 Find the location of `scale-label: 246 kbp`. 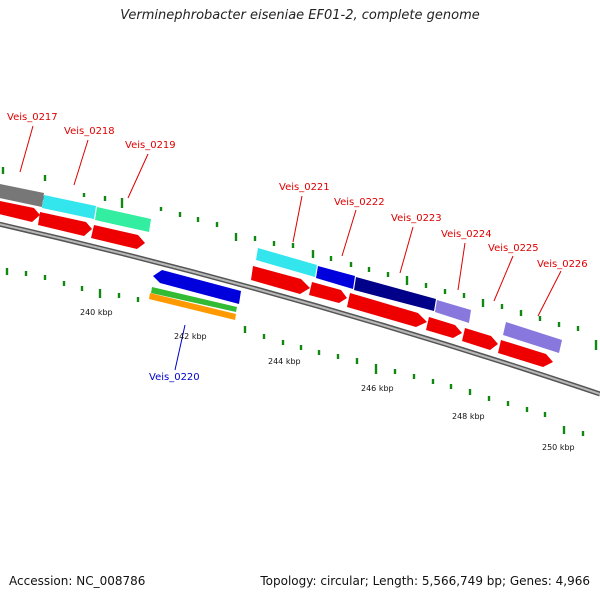

scale-label: 246 kbp is located at coordinates (377, 388).